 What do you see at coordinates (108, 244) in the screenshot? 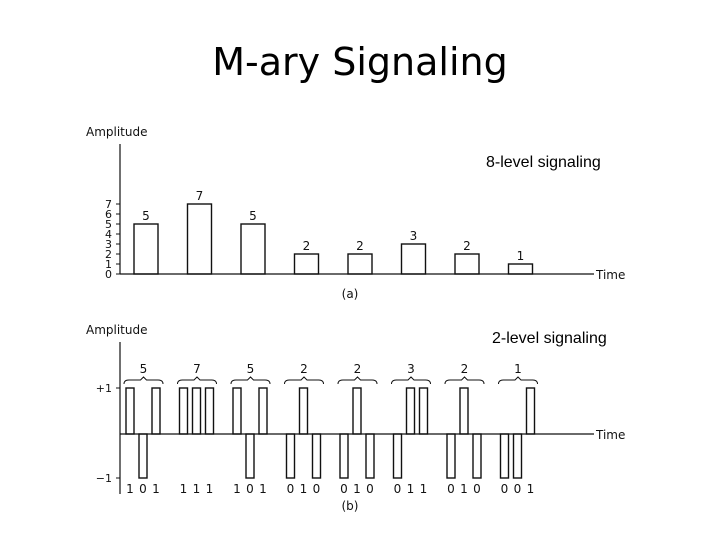
I see `panel-a-y-tick-label: 3` at bounding box center [108, 244].